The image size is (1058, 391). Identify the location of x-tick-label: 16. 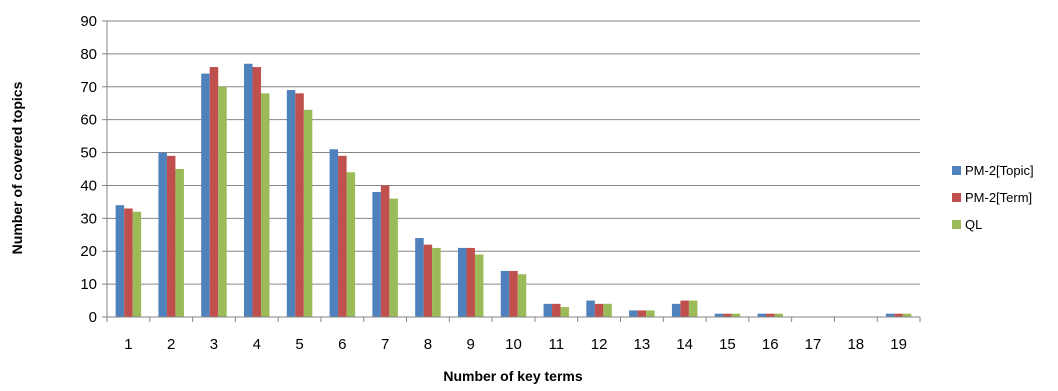
(770, 344).